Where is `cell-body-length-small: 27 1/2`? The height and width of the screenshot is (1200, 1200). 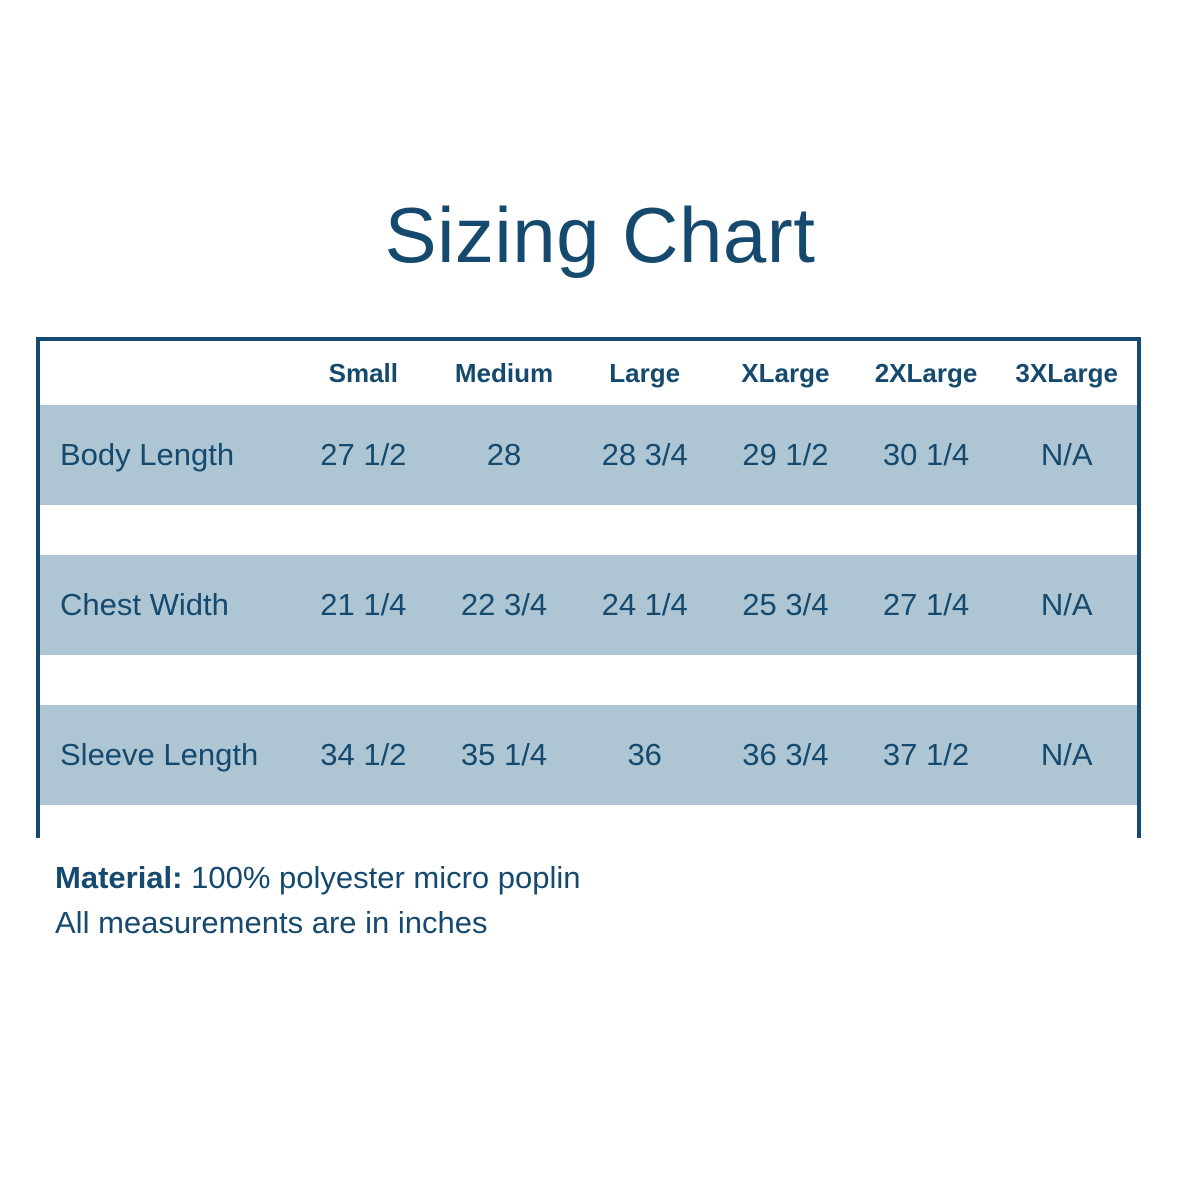
cell-body-length-small: 27 1/2 is located at coordinates (363, 454).